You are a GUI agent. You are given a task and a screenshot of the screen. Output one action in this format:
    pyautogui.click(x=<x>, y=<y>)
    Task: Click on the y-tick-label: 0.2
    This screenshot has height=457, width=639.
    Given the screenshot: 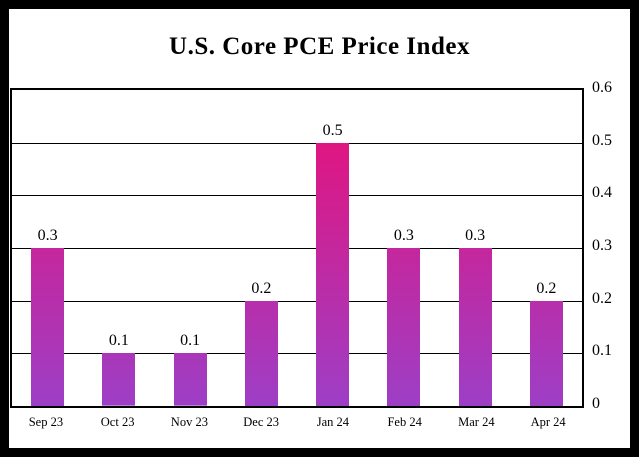 What is the action you would take?
    pyautogui.click(x=602, y=298)
    